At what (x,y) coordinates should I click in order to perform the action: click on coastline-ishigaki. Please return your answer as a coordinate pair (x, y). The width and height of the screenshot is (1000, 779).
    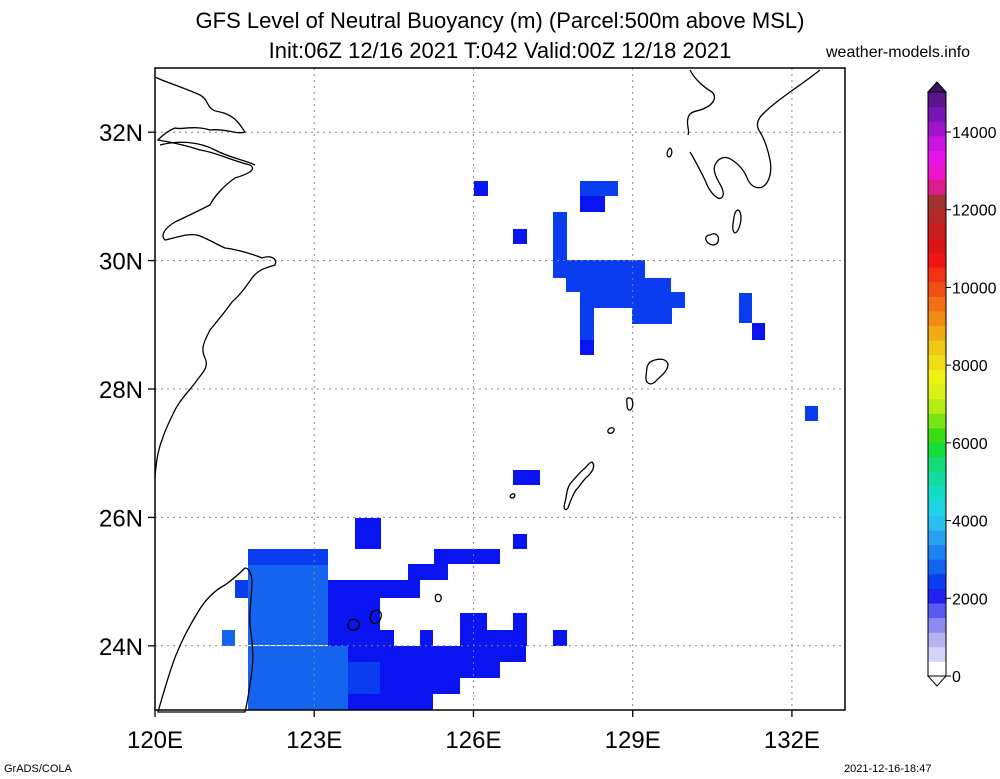
    Looking at the image, I should click on (375, 617).